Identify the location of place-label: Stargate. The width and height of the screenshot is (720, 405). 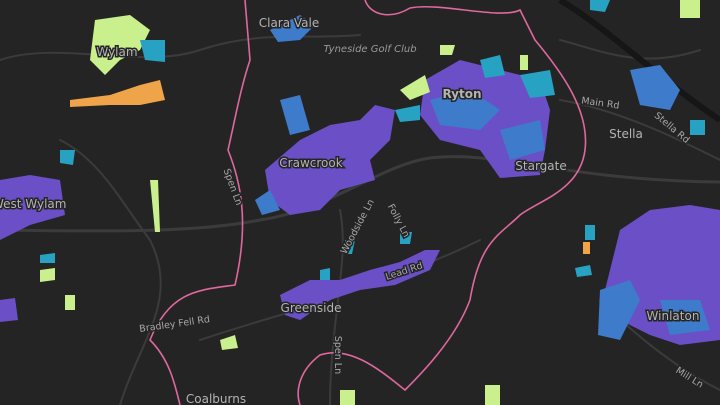
(540, 166).